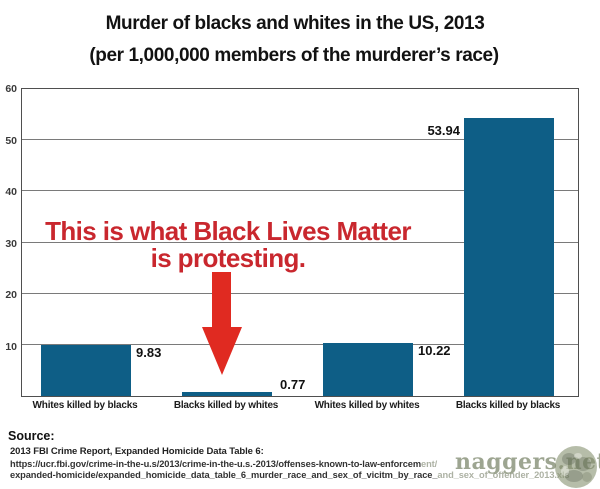 The width and height of the screenshot is (600, 489). Describe the element at coordinates (503, 475) in the screenshot. I see `source-url2-faded: and_sex_of_offender_2013.xls` at that location.